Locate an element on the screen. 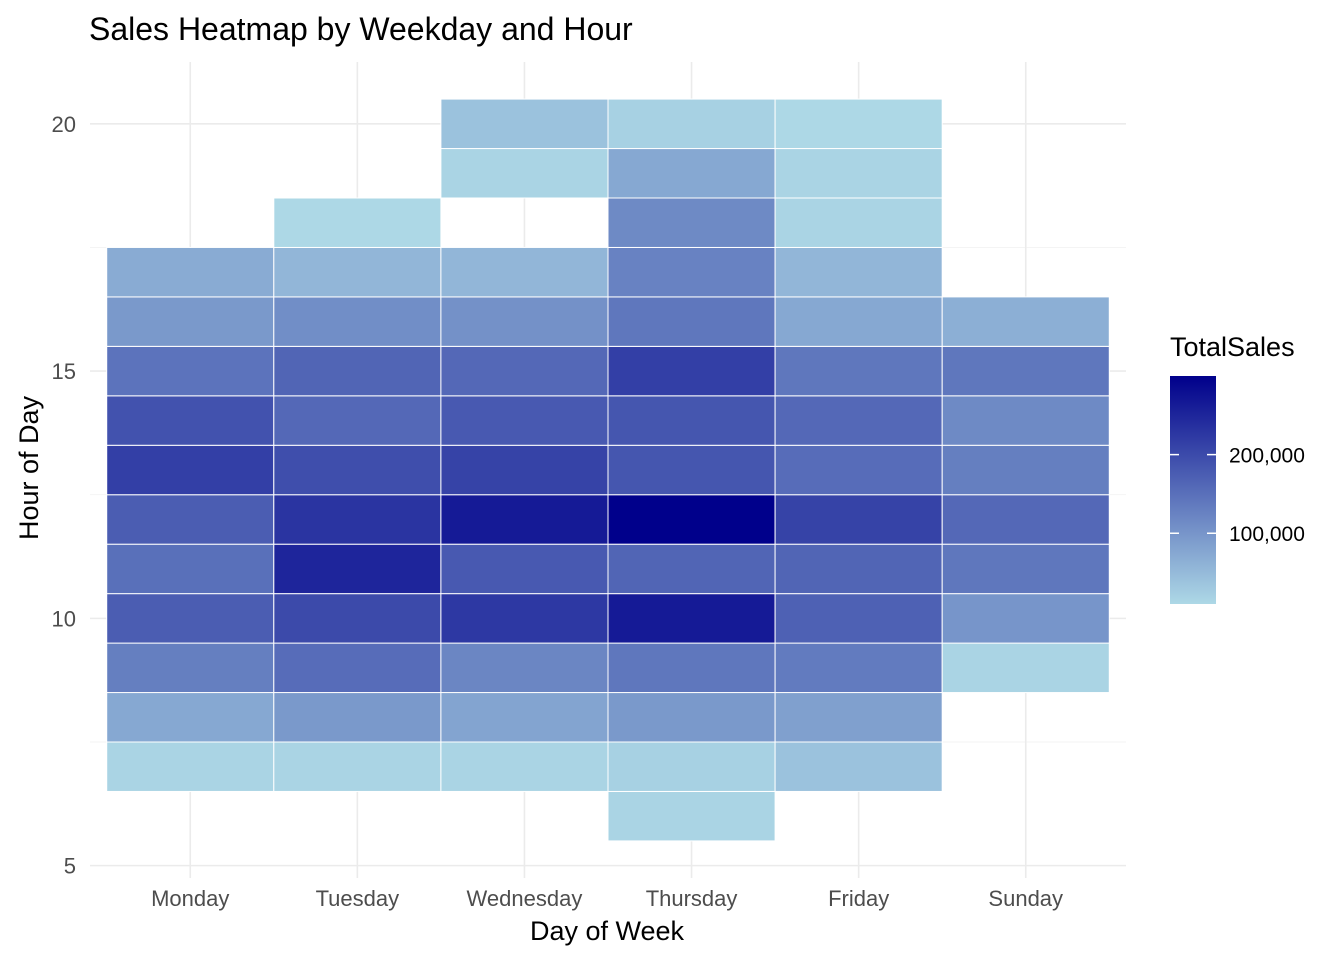 The height and width of the screenshot is (960, 1344). legend: TotalSales 200,000 100,000 is located at coordinates (1237, 468).